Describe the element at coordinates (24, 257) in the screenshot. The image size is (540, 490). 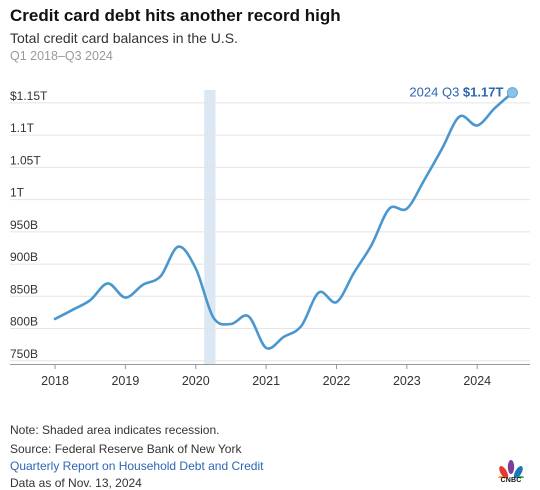
I see `y-tick-label: 900B` at that location.